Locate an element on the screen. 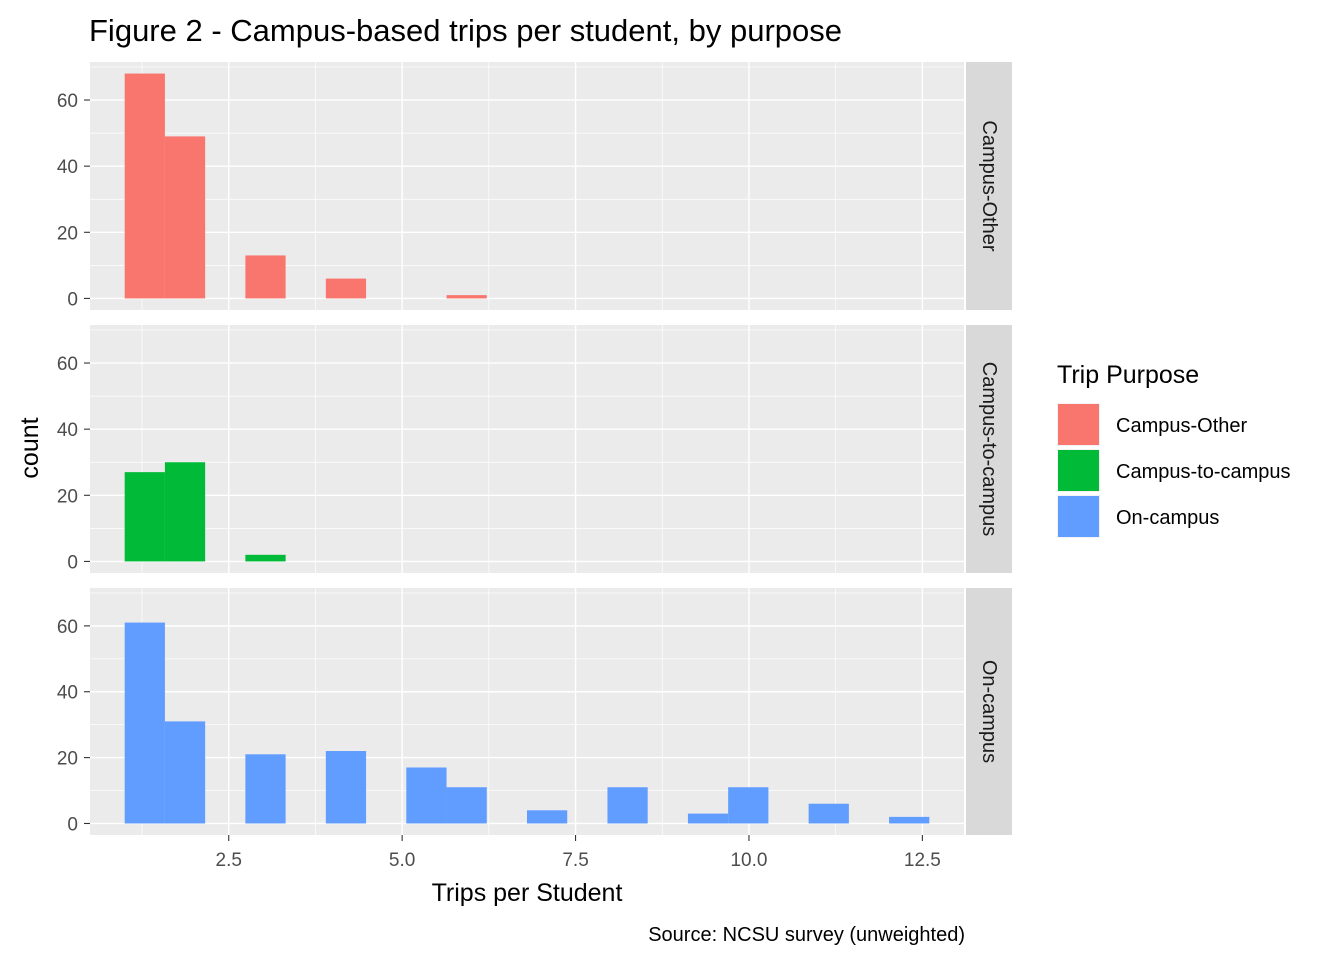 The image size is (1344, 960). x-tick-label: 12.5 is located at coordinates (922, 860).